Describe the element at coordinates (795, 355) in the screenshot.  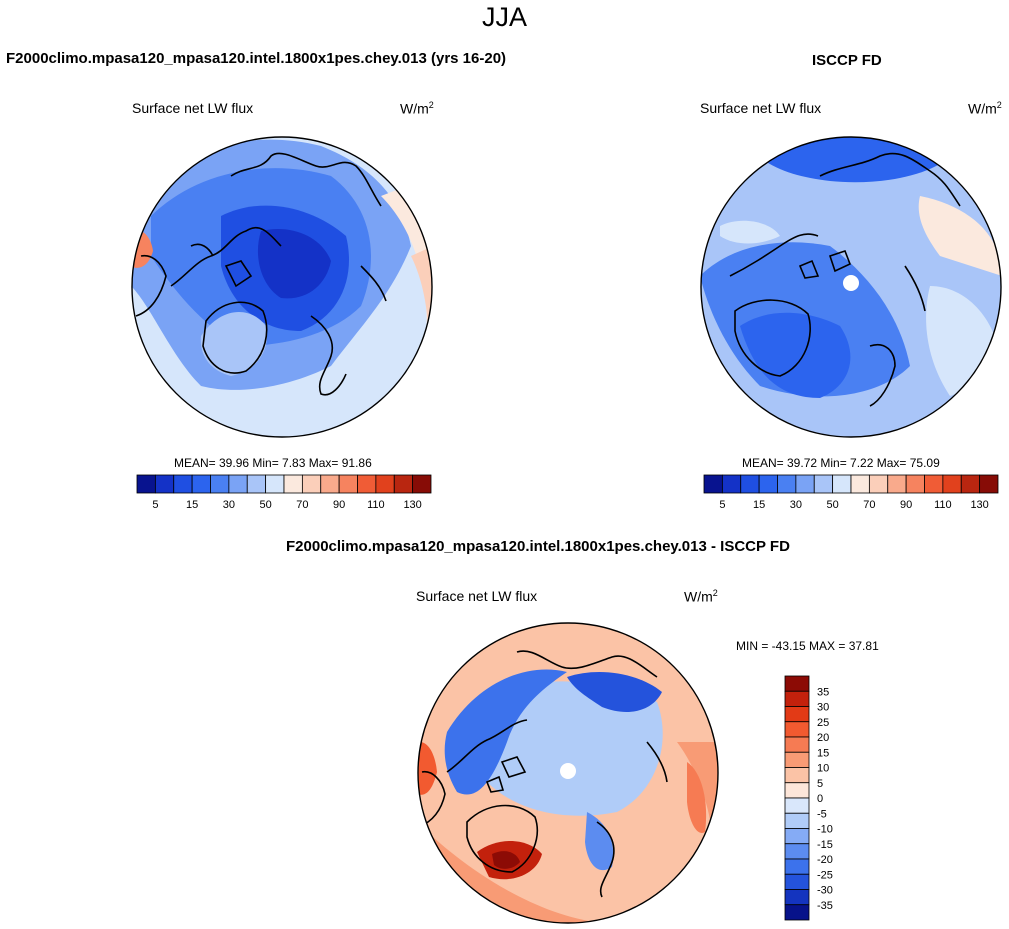
I see `panel2-field-blue-strong` at that location.